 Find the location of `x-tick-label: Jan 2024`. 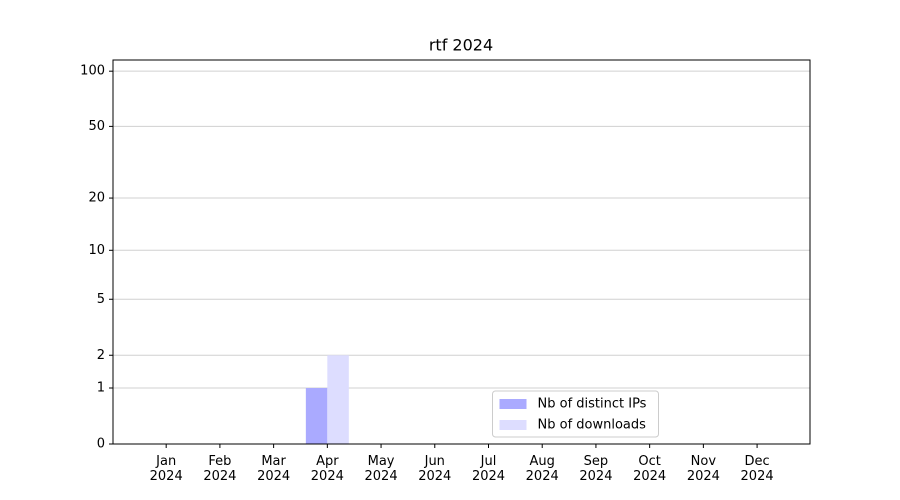

x-tick-label: Jan 2024 is located at coordinates (166, 469).